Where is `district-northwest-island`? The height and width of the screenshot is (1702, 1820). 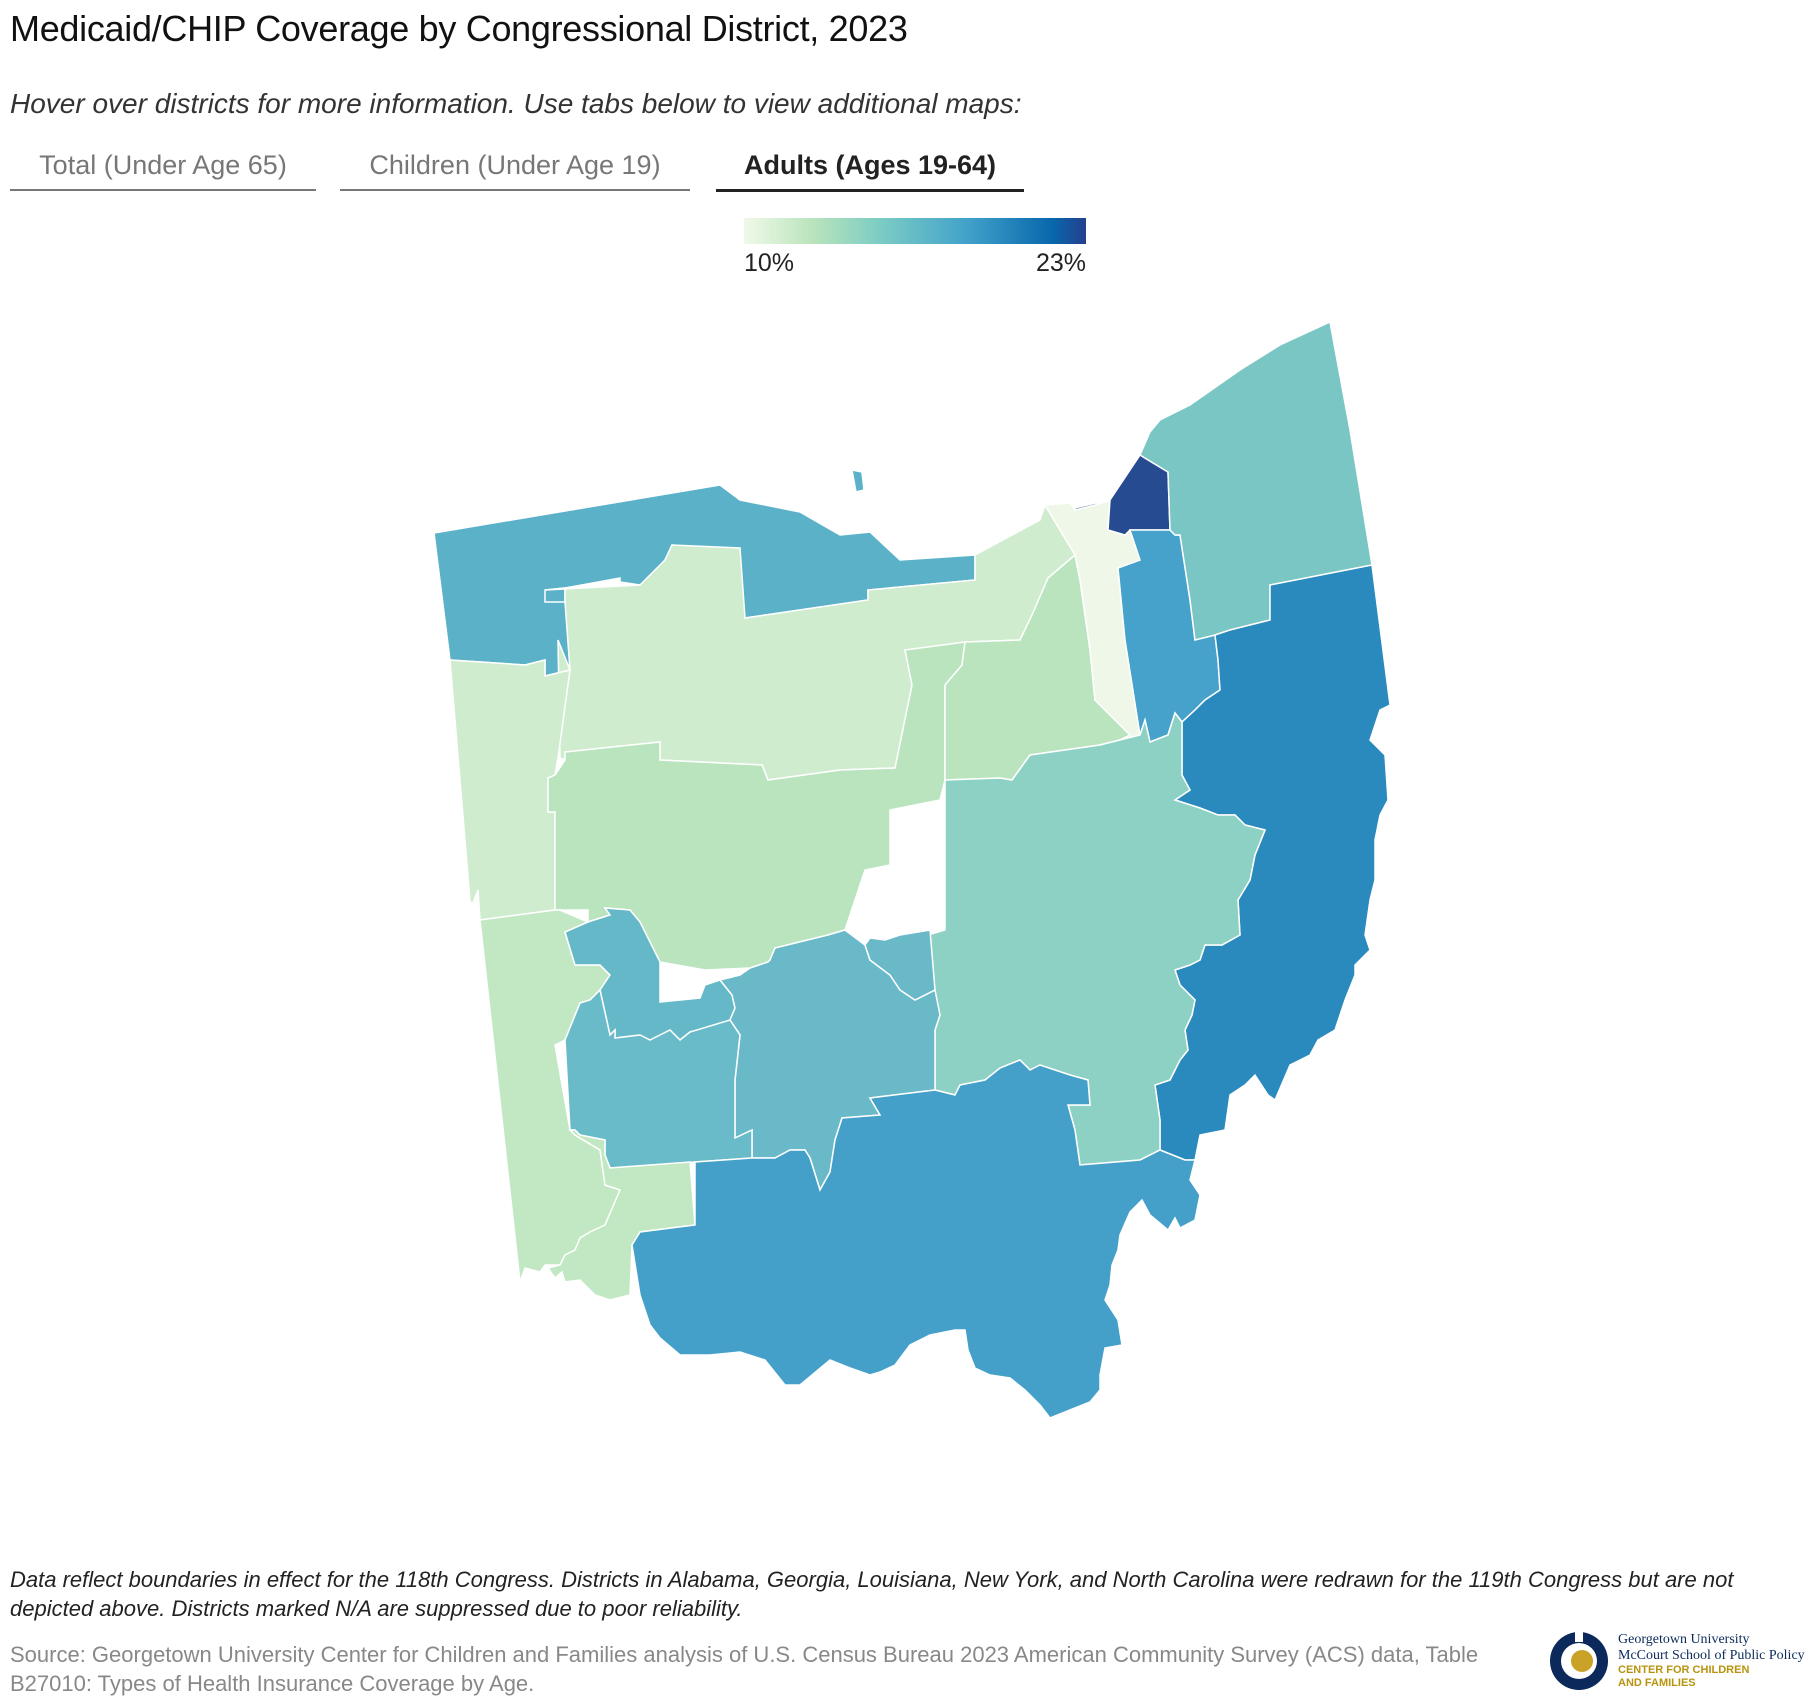 district-northwest-island is located at coordinates (858, 481).